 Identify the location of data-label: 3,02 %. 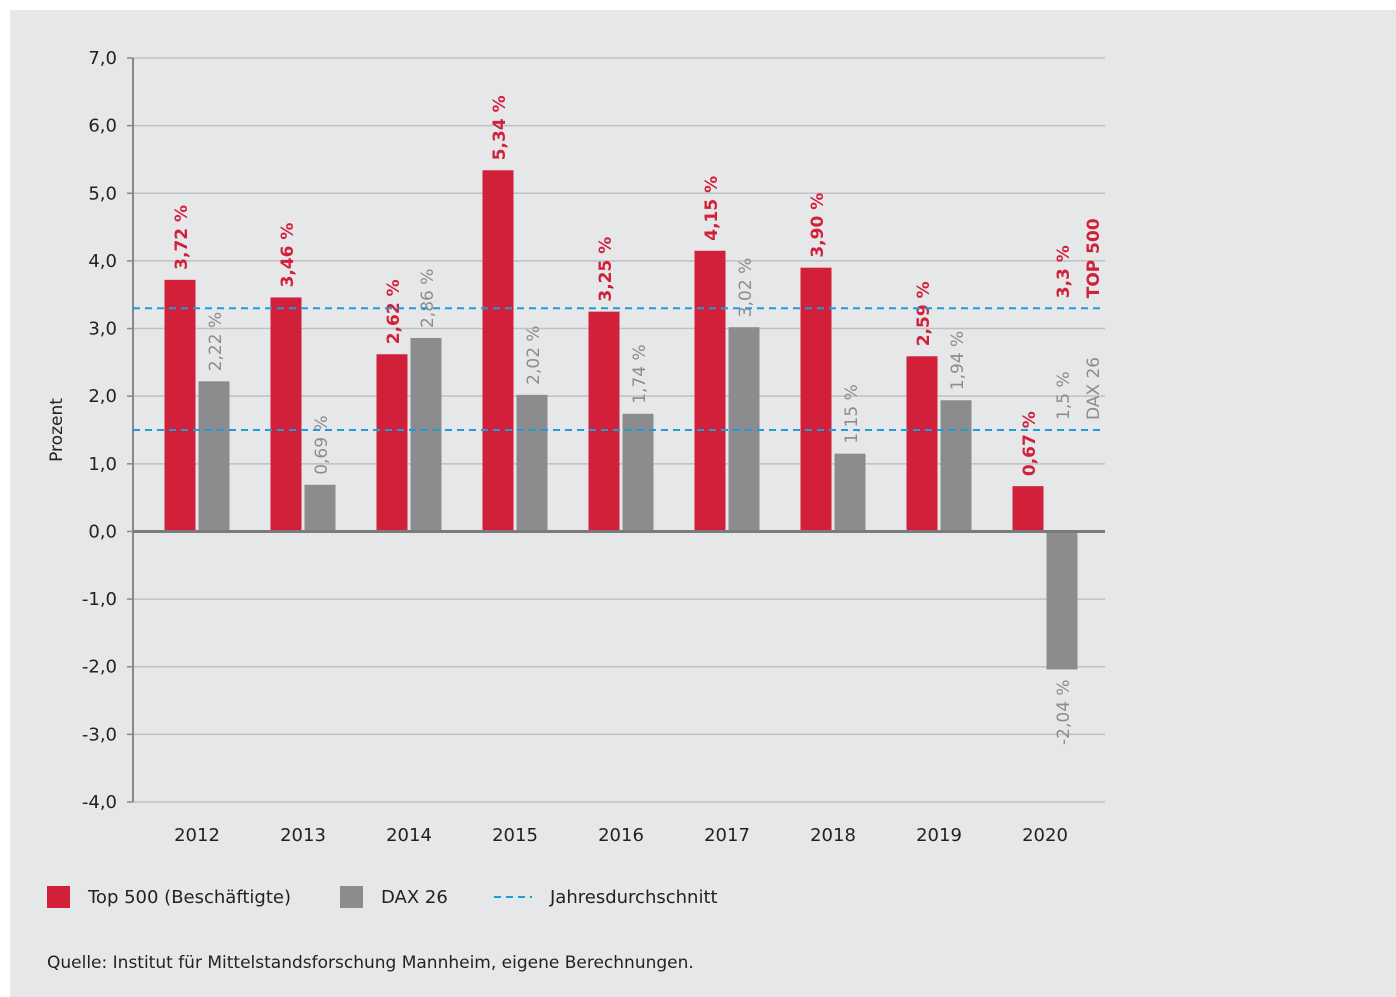
(746, 287).